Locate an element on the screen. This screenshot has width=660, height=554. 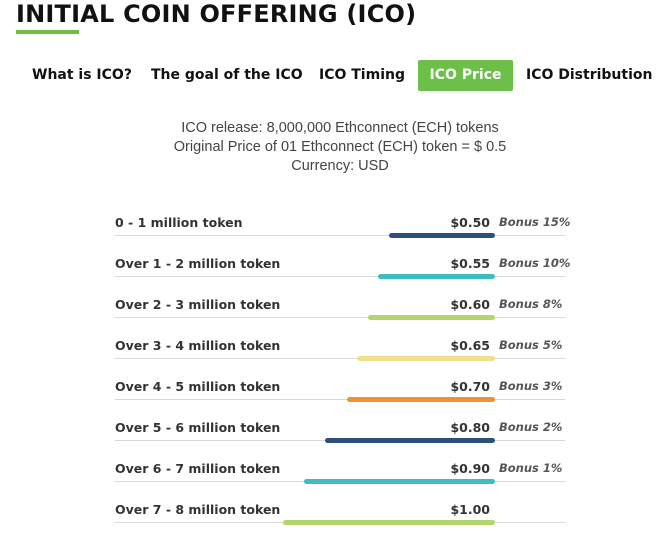
price-tier-row: Over 7 - 8 million token $1.00 is located at coordinates (340, 518).